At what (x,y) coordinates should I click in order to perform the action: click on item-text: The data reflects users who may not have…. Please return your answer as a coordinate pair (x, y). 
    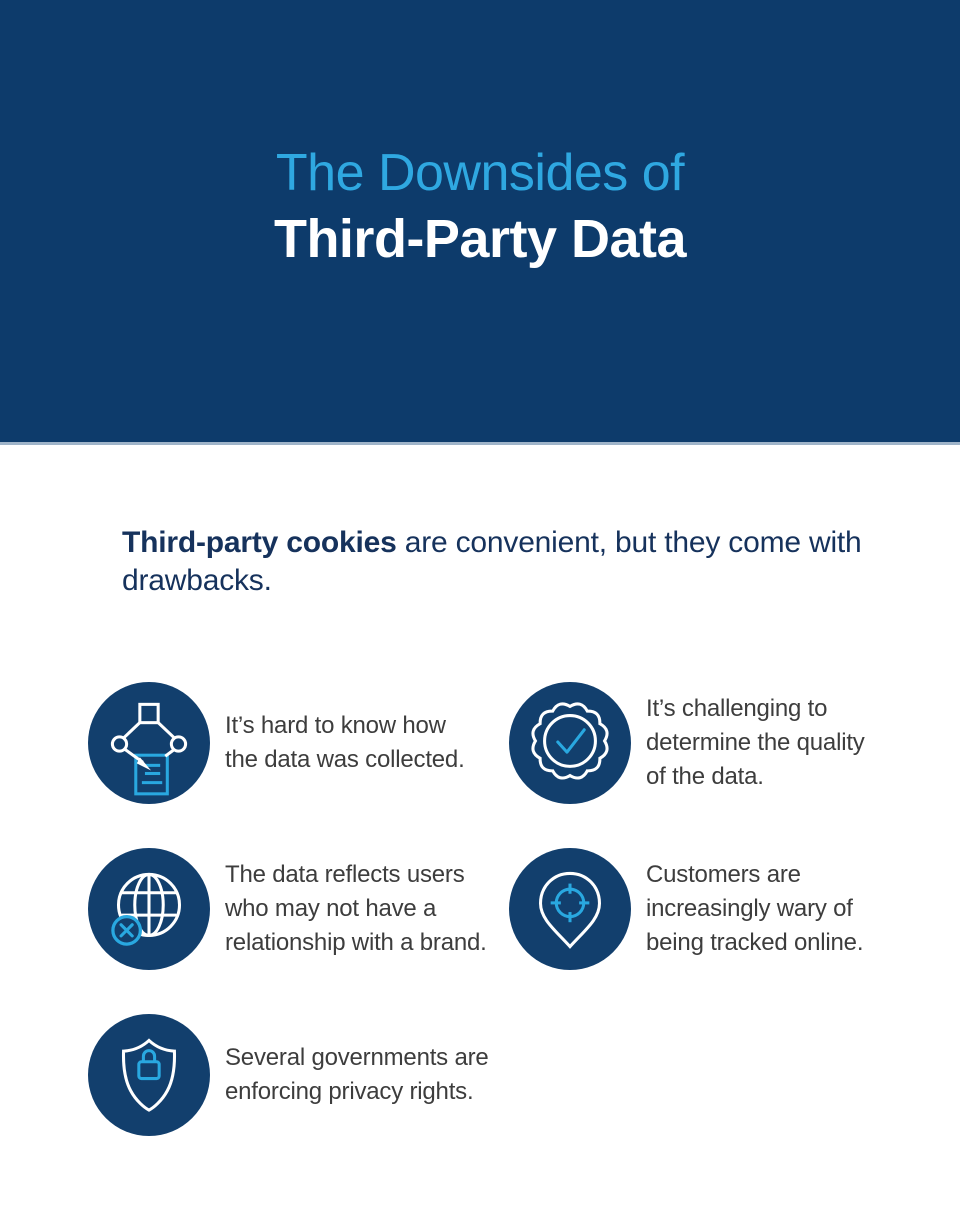
    Looking at the image, I should click on (356, 908).